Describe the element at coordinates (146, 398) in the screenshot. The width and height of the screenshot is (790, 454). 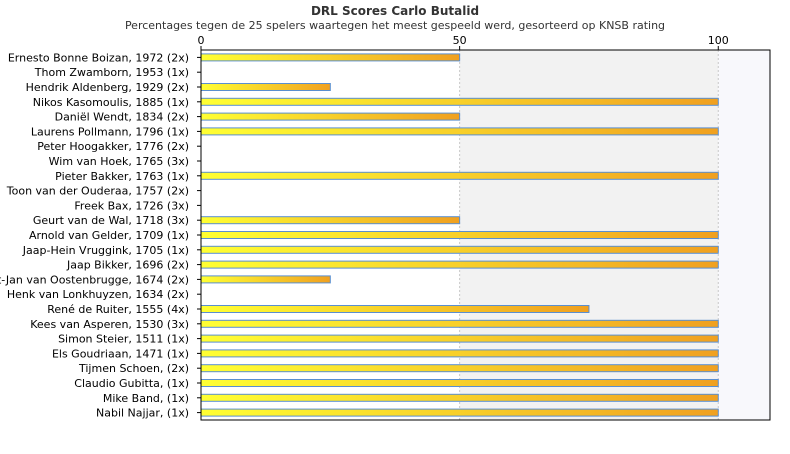
I see `y-tick-label: Mike Band, (1x)` at that location.